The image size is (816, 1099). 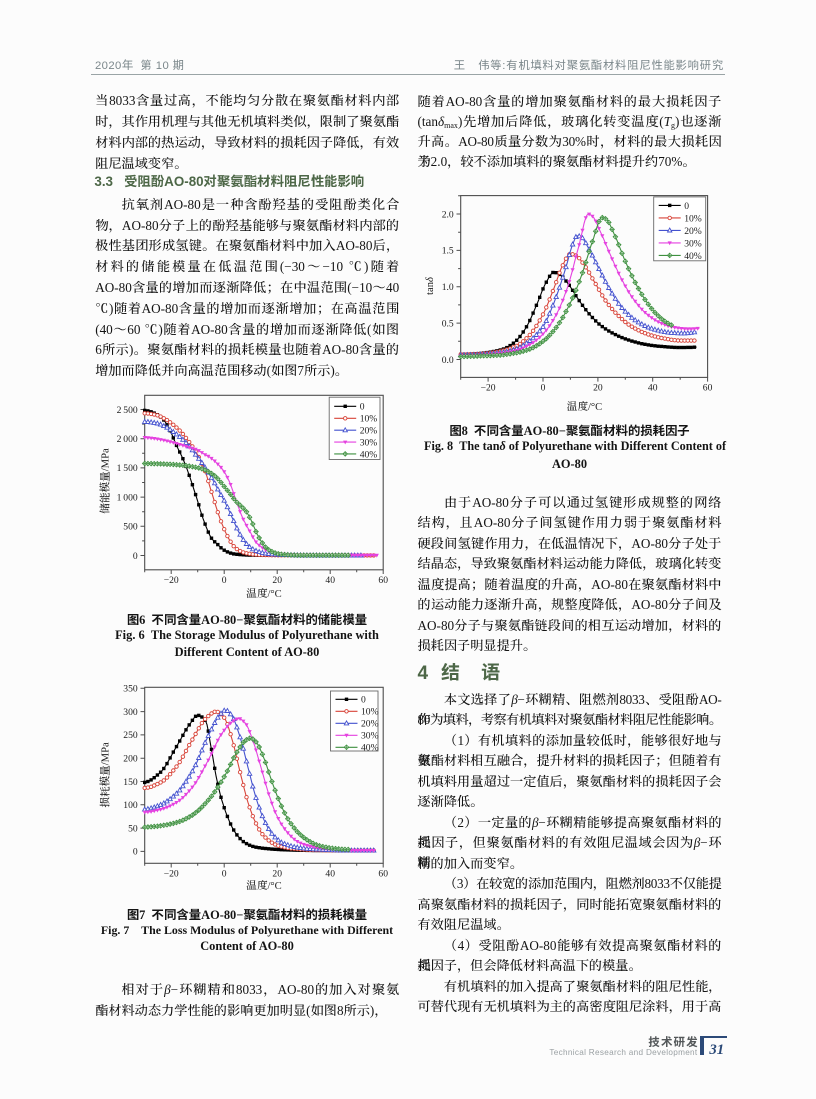 I want to click on svg-text: 2 500, so click(x=127, y=410).